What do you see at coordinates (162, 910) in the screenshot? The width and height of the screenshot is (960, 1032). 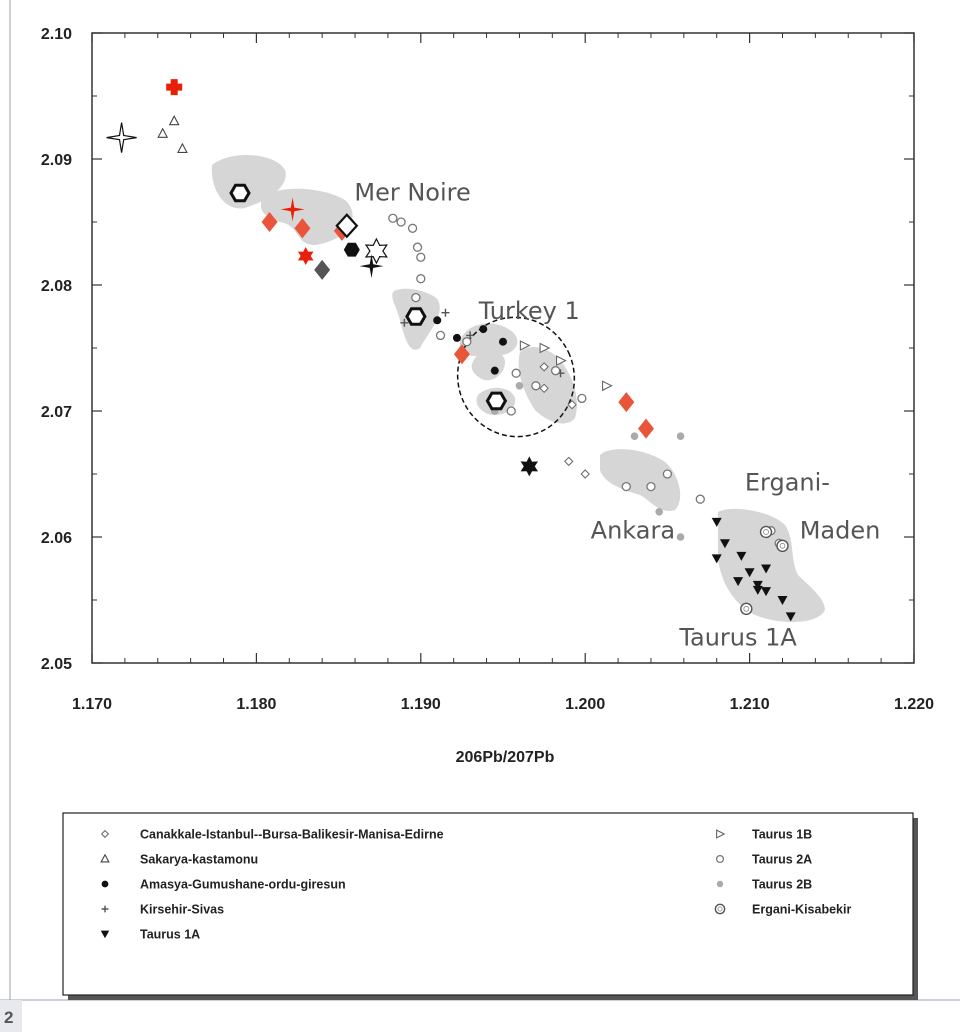 I see `legend-item: Kirsehir-Sivas` at bounding box center [162, 910].